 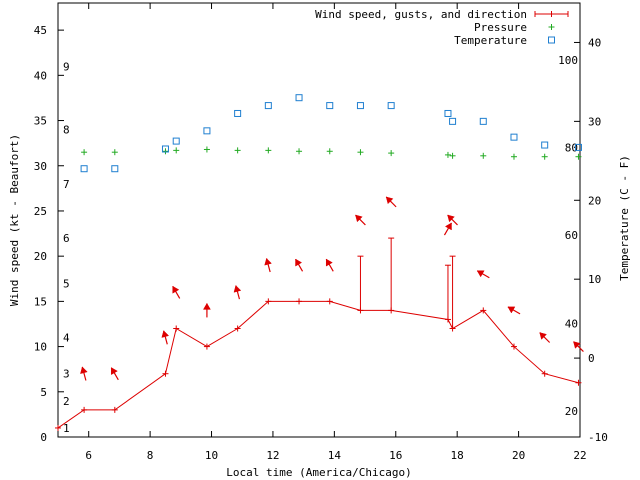 I want to click on legend-temperature-label: Temperature, so click(x=490, y=40).